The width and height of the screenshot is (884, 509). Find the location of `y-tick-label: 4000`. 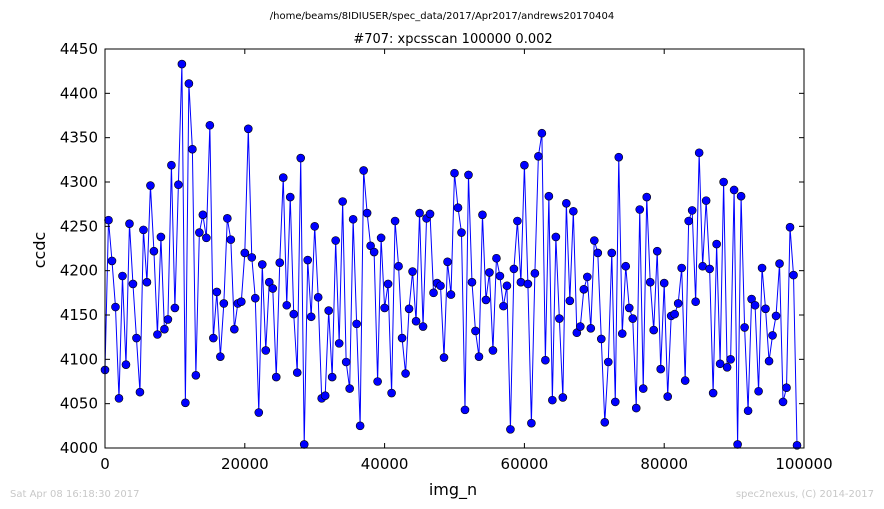

y-tick-label: 4000 is located at coordinates (79, 448).